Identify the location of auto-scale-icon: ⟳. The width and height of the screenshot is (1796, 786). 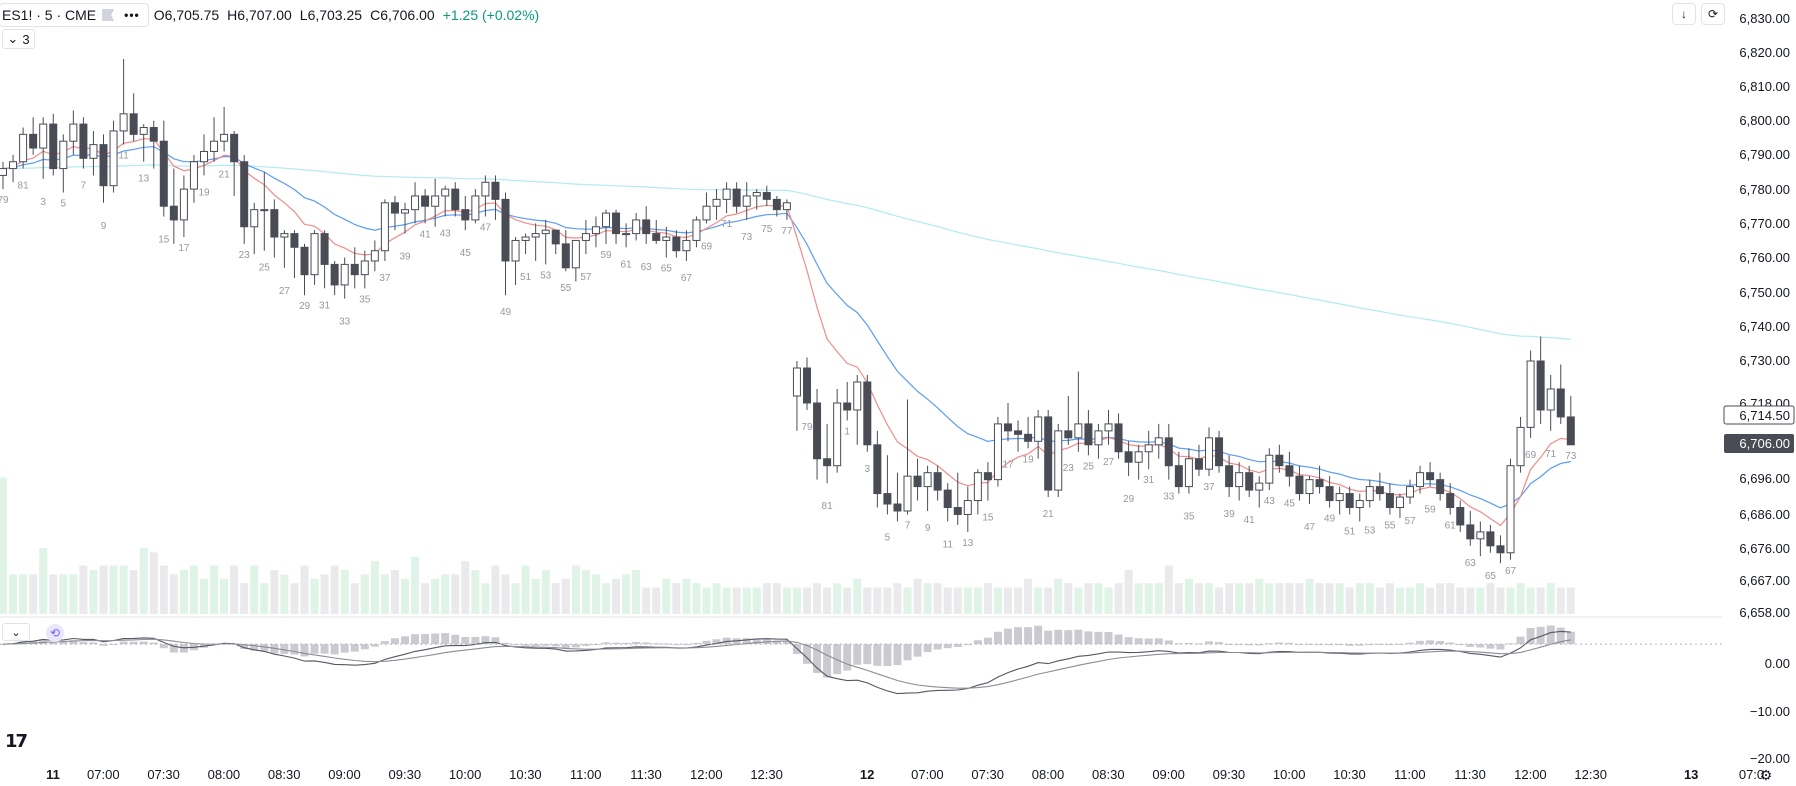
(1713, 14).